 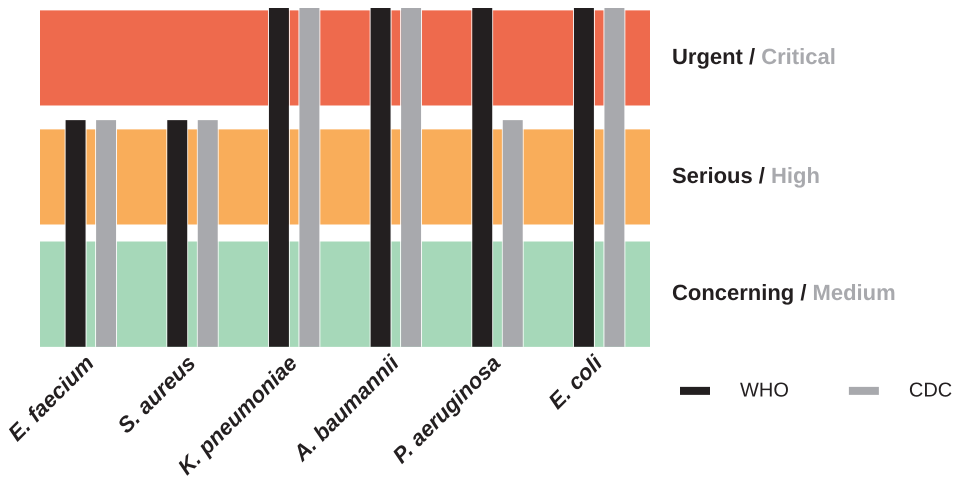 I want to click on x-tick-label: E. coli, so click(x=575, y=382).